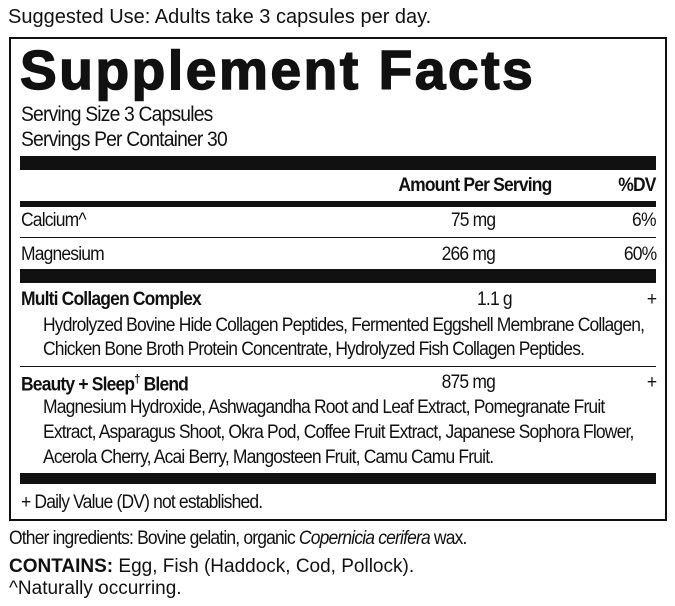 Image resolution: width=675 pixels, height=606 pixels. What do you see at coordinates (644, 220) in the screenshot?
I see `nutrient-dv: 6%` at bounding box center [644, 220].